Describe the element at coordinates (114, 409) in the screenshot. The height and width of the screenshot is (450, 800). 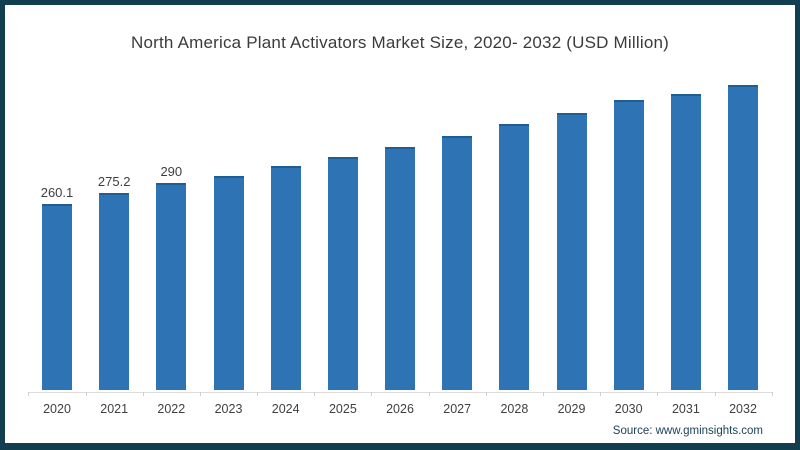
I see `x-tick-label-2021: 2021` at that location.